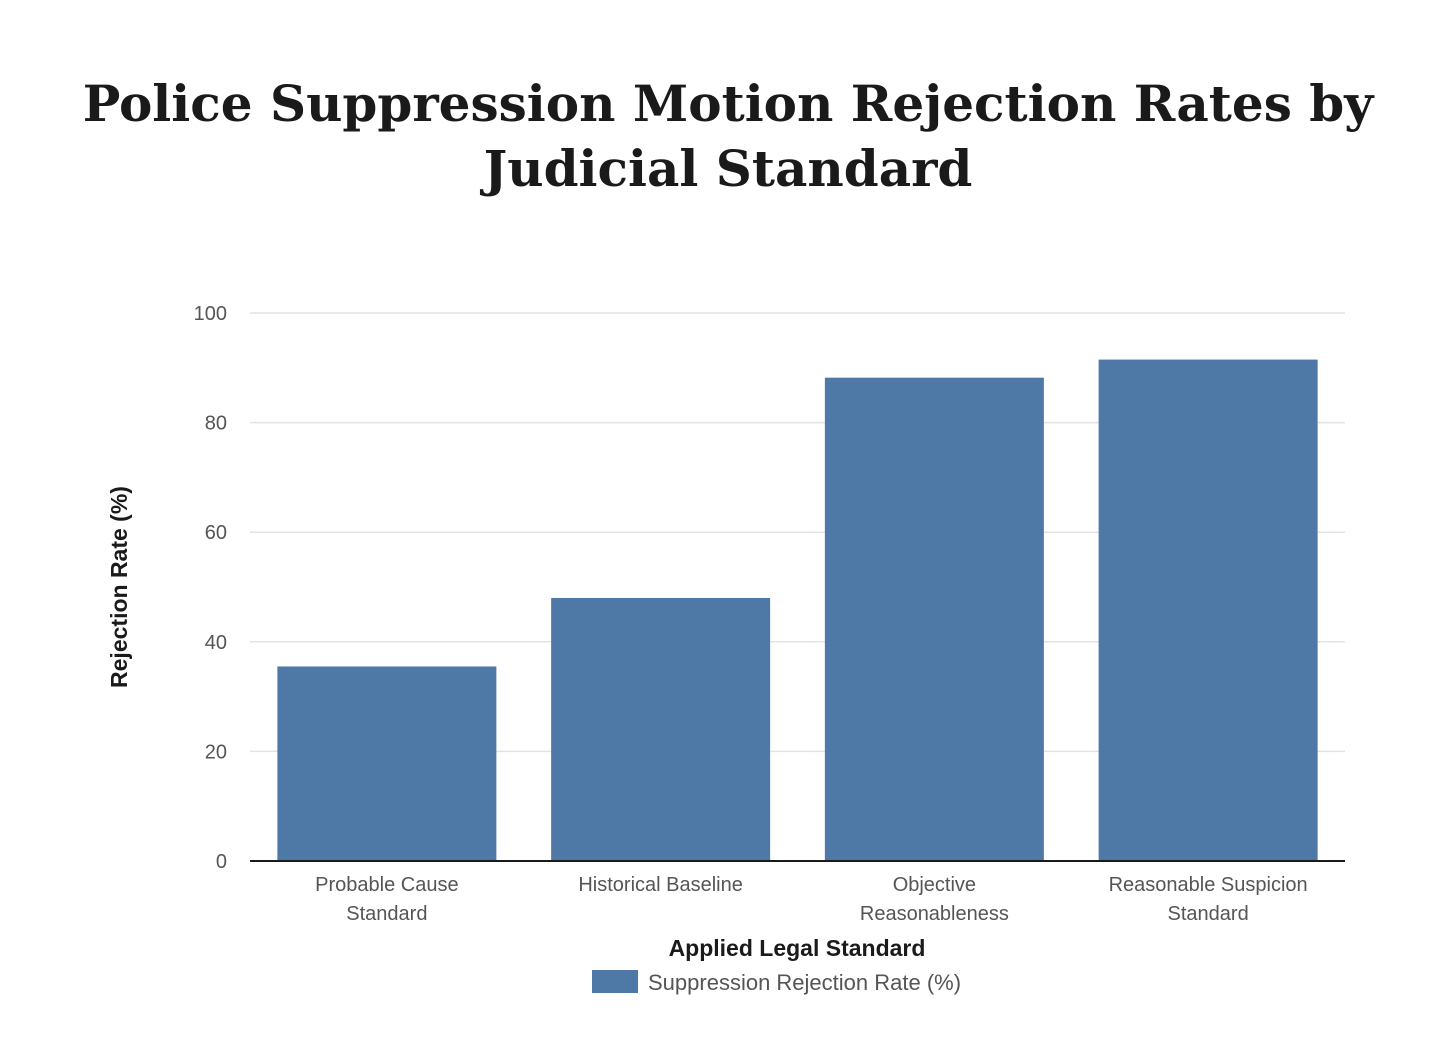 This screenshot has height=1048, width=1456. Describe the element at coordinates (1208, 899) in the screenshot. I see `x-tick-label: Reasonable Suspicion Standard` at that location.